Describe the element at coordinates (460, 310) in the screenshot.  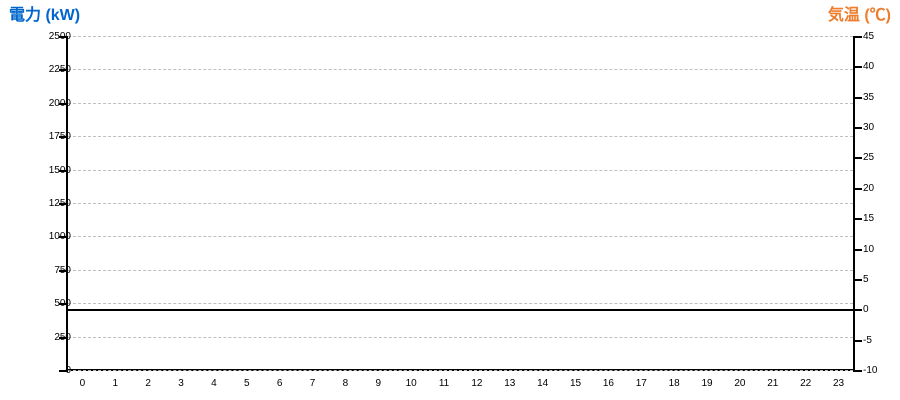
I see `zero-degree-series-line` at that location.